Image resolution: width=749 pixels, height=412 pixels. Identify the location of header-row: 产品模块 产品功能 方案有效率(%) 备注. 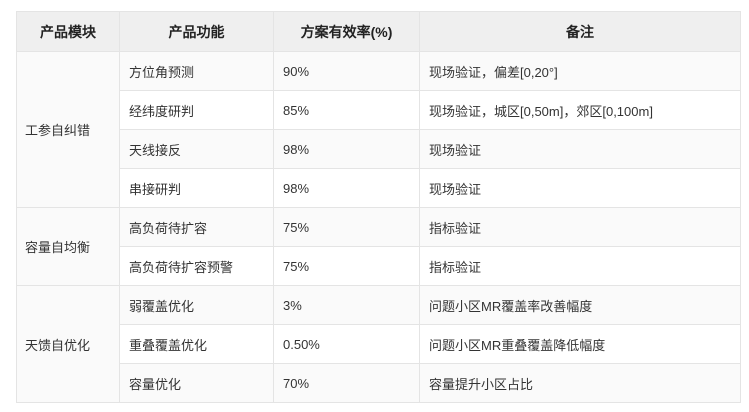
(378, 31).